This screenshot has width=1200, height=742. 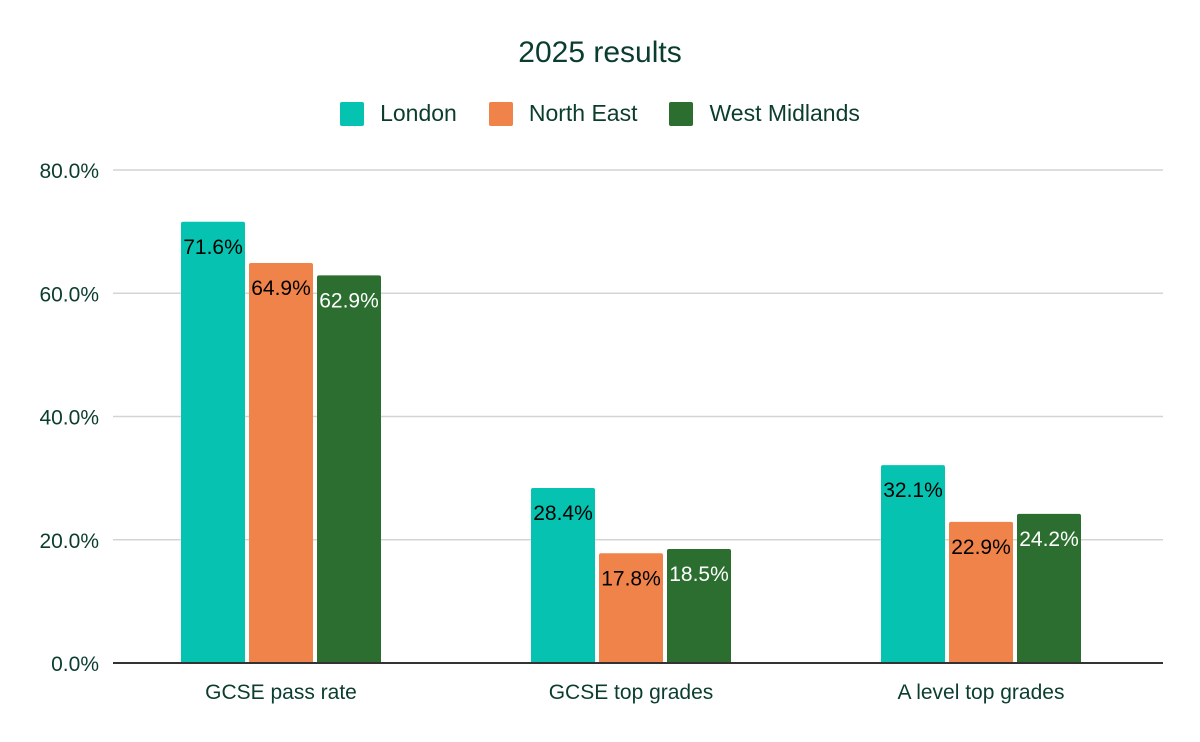 I want to click on data-label: 71.6%, so click(x=213, y=247).